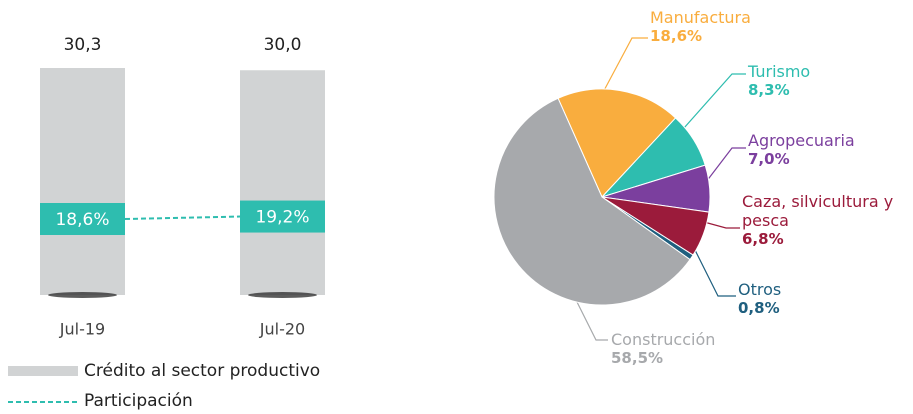  Describe the element at coordinates (202, 371) in the screenshot. I see `legend-label: Crédito al sector productivo` at that location.